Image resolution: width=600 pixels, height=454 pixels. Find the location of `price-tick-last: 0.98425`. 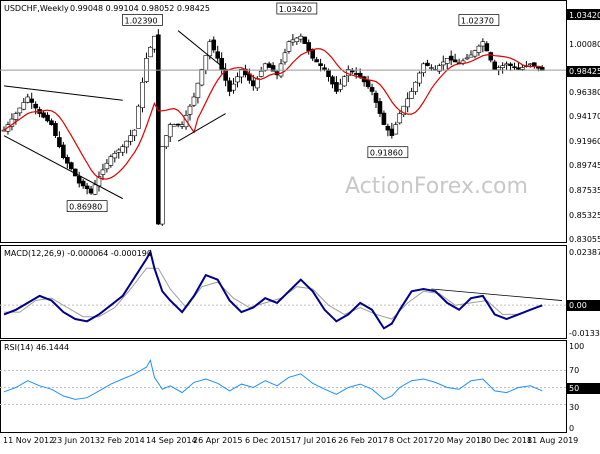

price-tick-last: 0.98425 is located at coordinates (584, 71).